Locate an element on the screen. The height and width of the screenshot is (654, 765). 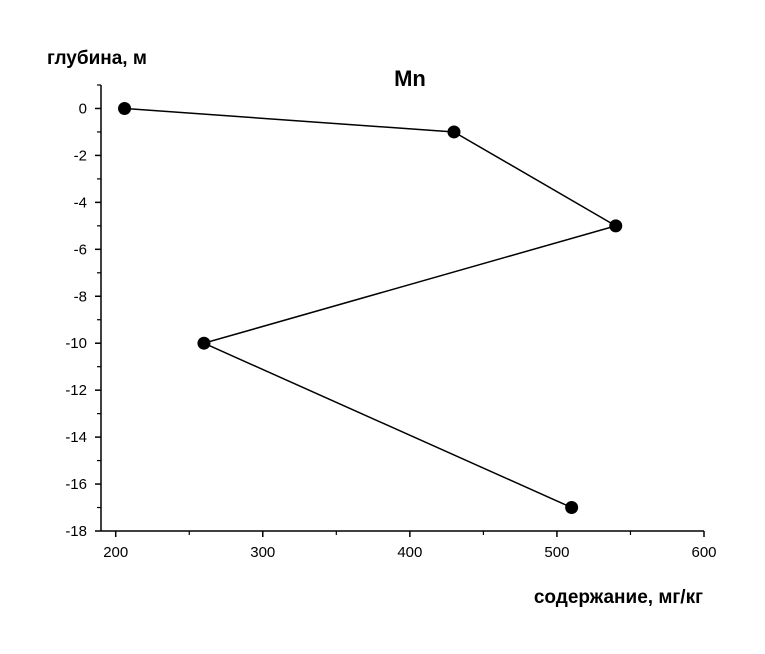
y-tick-label: -2 is located at coordinates (80, 155).